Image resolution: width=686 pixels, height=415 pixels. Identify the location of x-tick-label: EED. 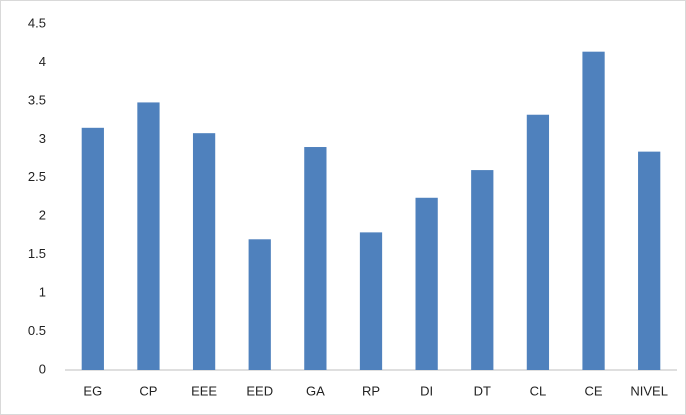
(259, 390).